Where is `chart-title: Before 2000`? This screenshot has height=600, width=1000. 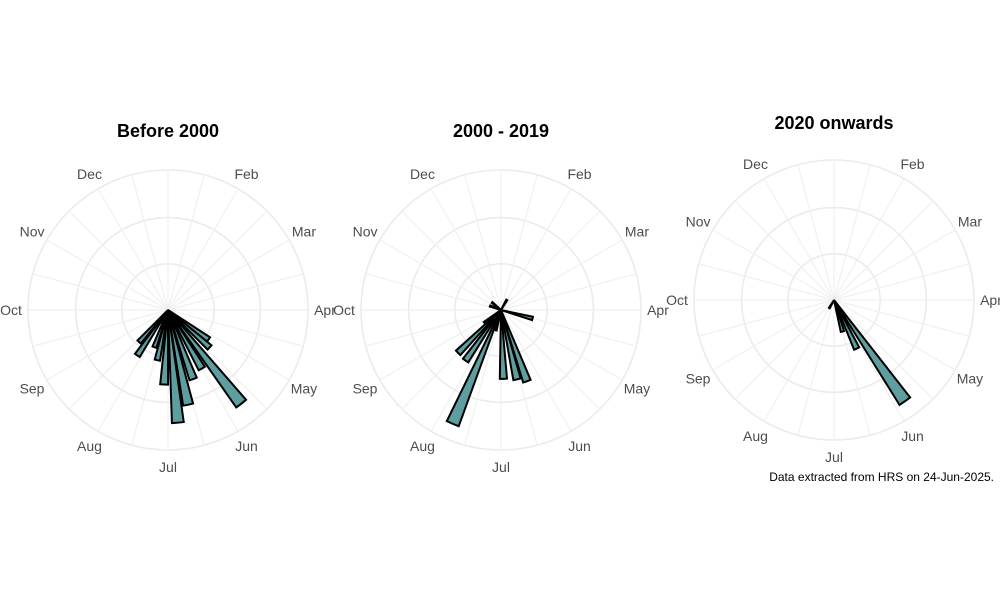
chart-title: Before 2000 is located at coordinates (168, 131).